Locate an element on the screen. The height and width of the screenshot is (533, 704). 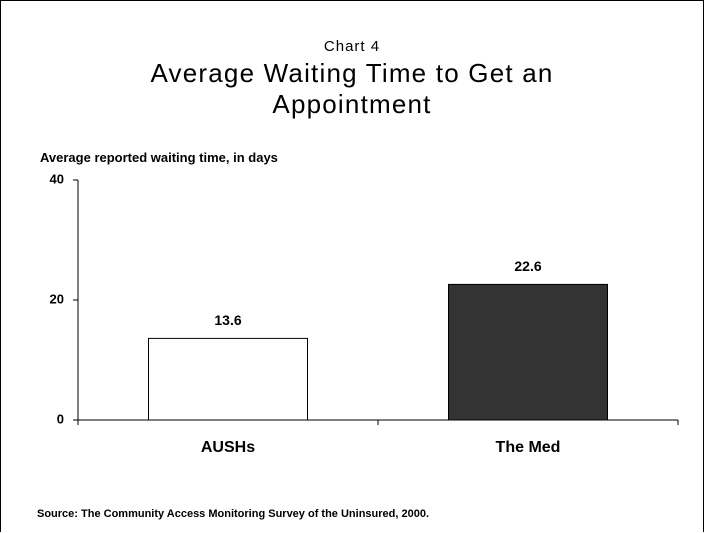
value-label: 13.6 is located at coordinates (227, 320).